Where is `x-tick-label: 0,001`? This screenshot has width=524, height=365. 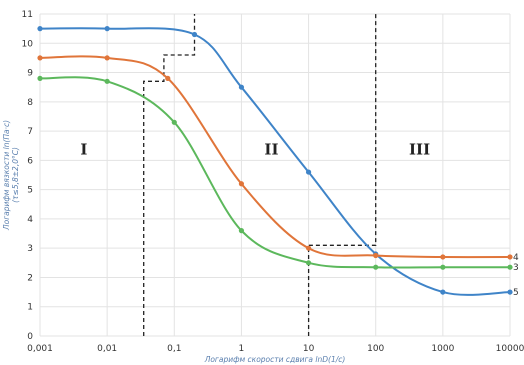 x-tick-label: 0,001 is located at coordinates (40, 349).